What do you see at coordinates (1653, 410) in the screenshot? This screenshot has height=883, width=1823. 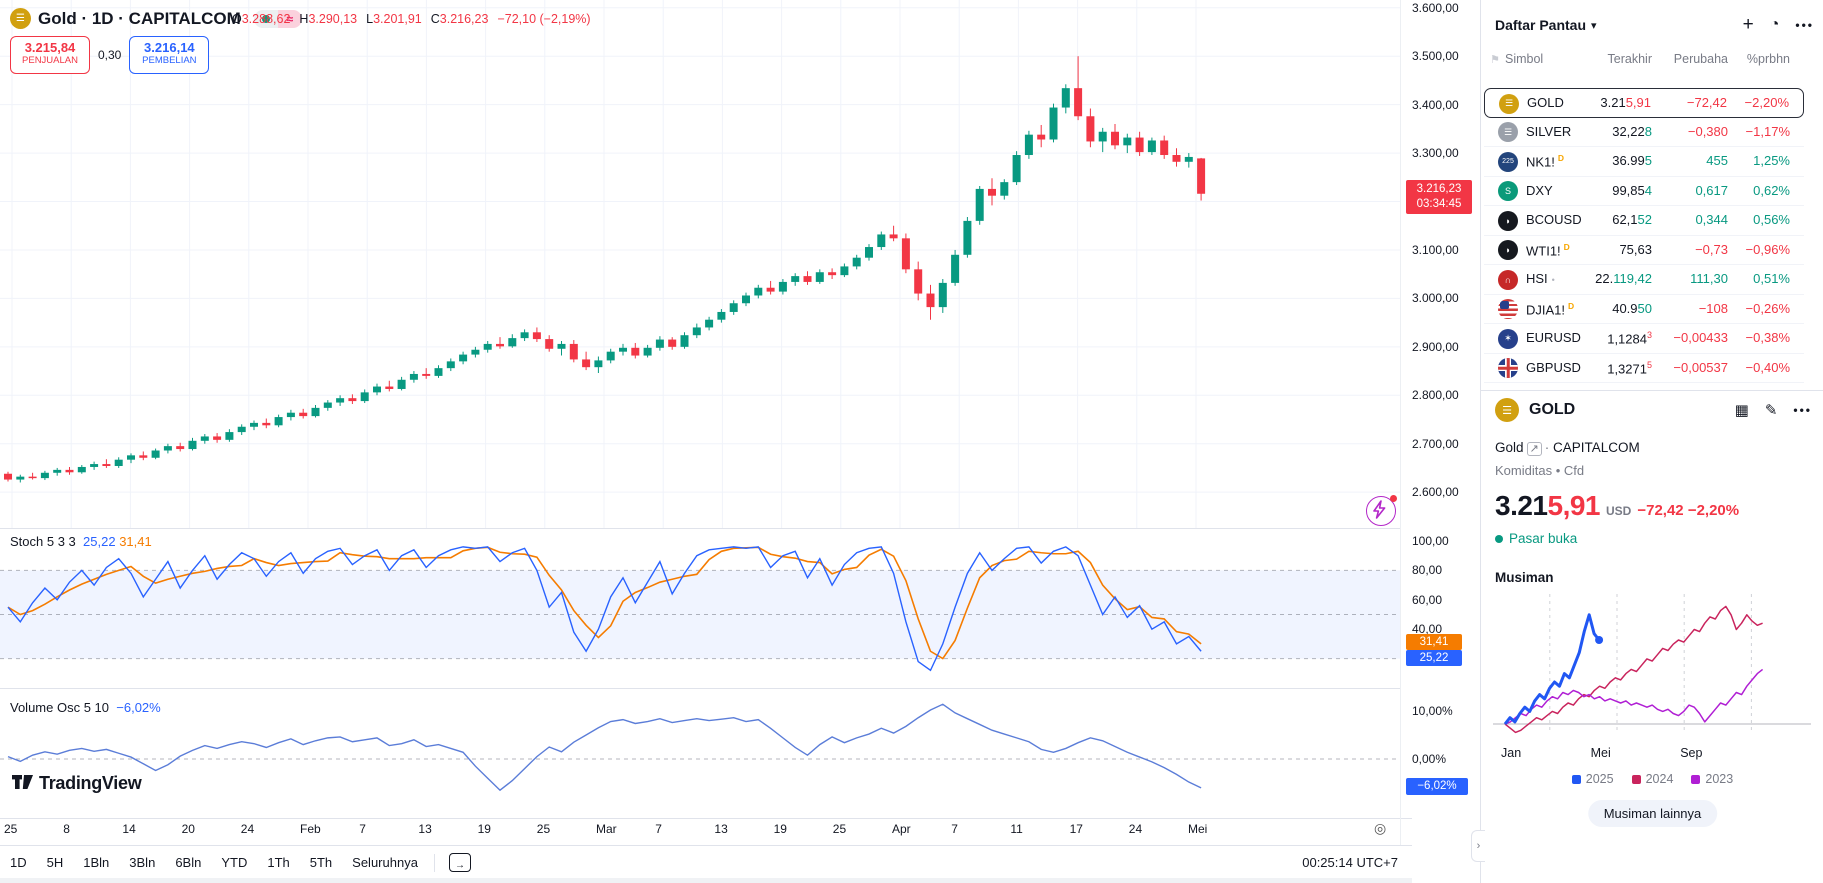 I see `symbol-detail-header: ☰ GOLD ▦ ✎ •••` at bounding box center [1653, 410].